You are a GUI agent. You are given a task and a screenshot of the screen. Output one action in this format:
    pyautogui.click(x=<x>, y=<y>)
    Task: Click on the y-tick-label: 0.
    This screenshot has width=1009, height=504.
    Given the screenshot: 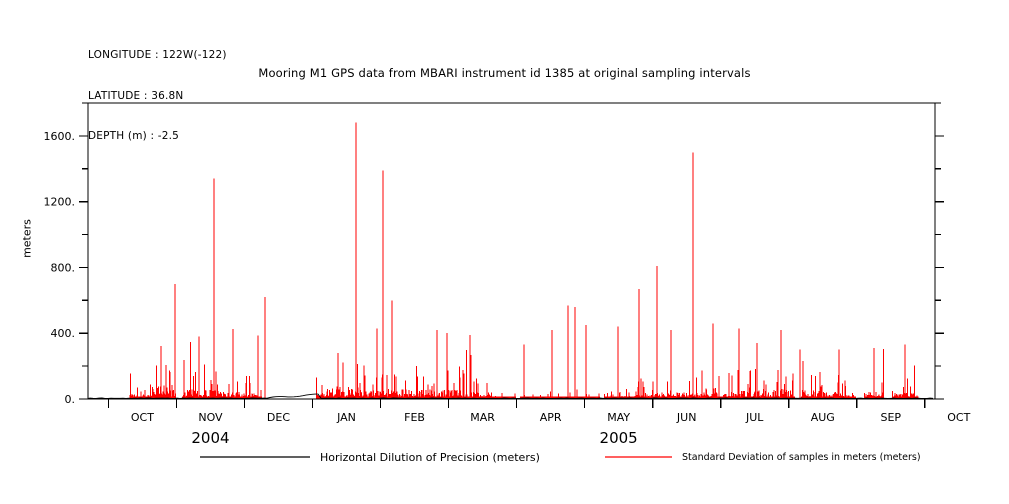 What is the action you would take?
    pyautogui.click(x=70, y=399)
    